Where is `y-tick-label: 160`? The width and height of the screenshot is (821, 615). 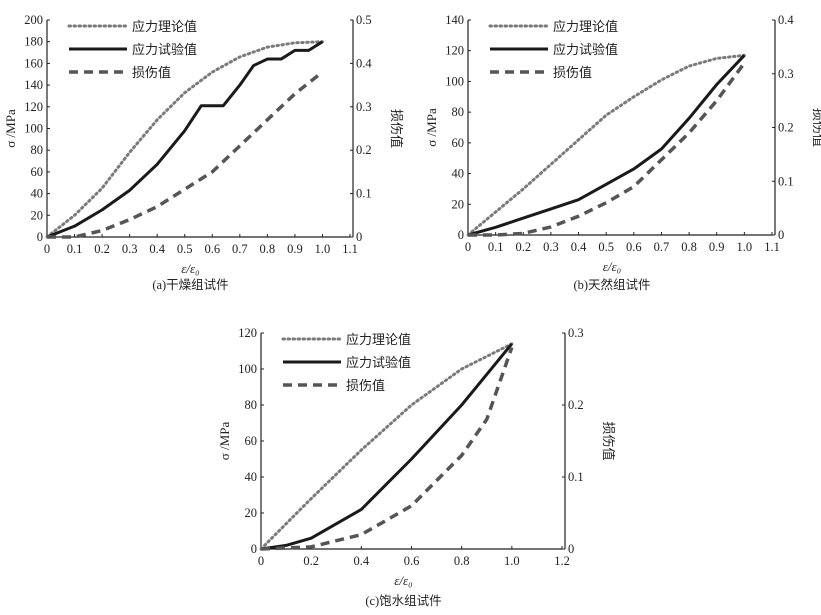
y-tick-label: 160 is located at coordinates (33, 63).